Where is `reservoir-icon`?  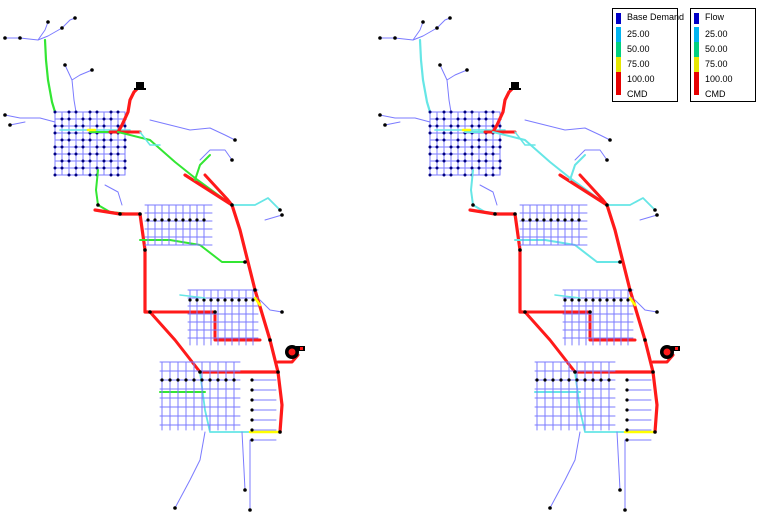
reservoir-icon is located at coordinates (140, 86).